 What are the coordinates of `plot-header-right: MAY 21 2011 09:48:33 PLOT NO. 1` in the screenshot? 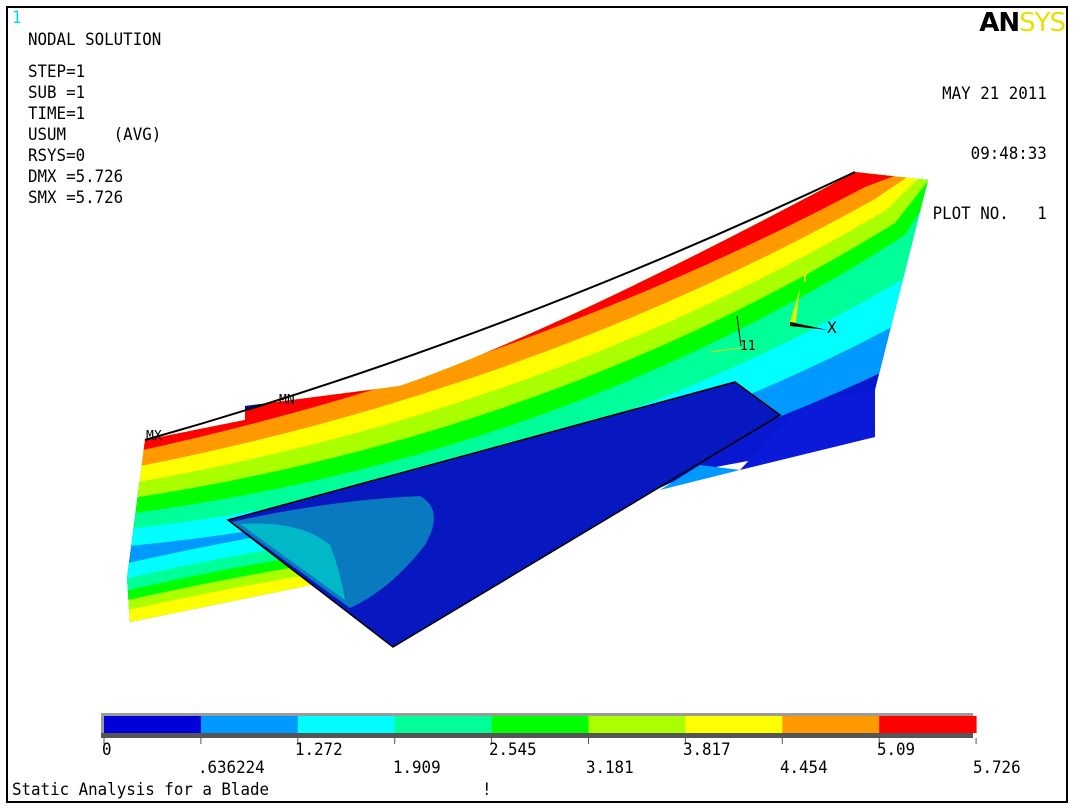 It's located at (990, 154).